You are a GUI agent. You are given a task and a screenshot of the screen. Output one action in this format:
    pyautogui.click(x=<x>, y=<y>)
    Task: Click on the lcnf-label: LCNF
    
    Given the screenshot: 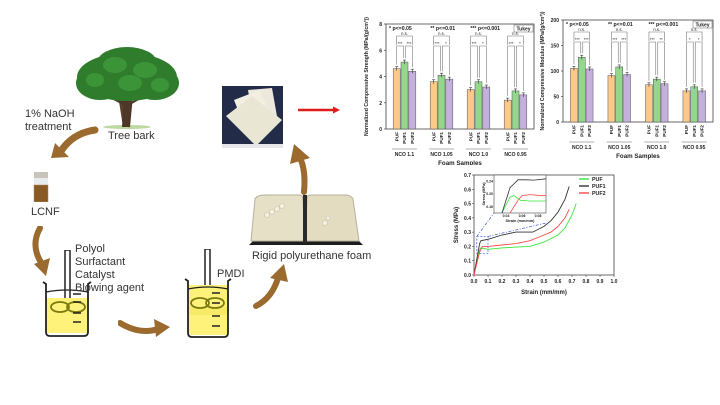 What is the action you would take?
    pyautogui.click(x=45, y=212)
    